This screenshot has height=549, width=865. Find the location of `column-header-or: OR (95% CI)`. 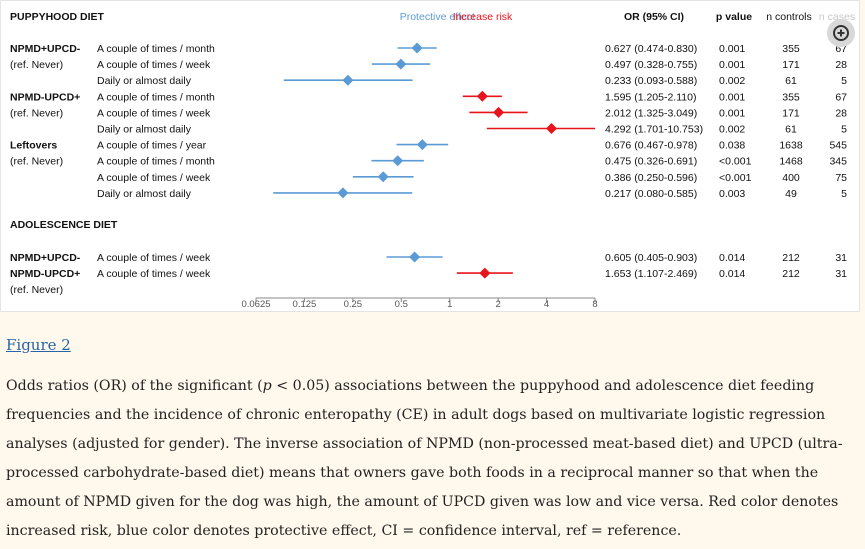

column-header-or: OR (95% CI) is located at coordinates (654, 17).